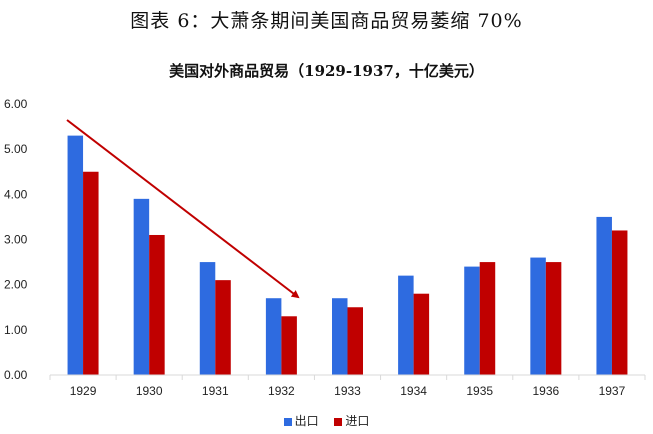  Describe the element at coordinates (83, 391) in the screenshot. I see `x-tick-label: 1929` at that location.